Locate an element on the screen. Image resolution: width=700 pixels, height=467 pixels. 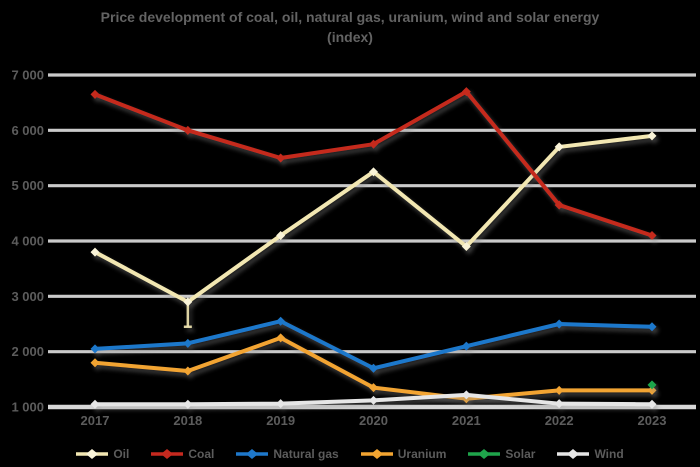
y-axis-label: 2 000 is located at coordinates (27, 351).